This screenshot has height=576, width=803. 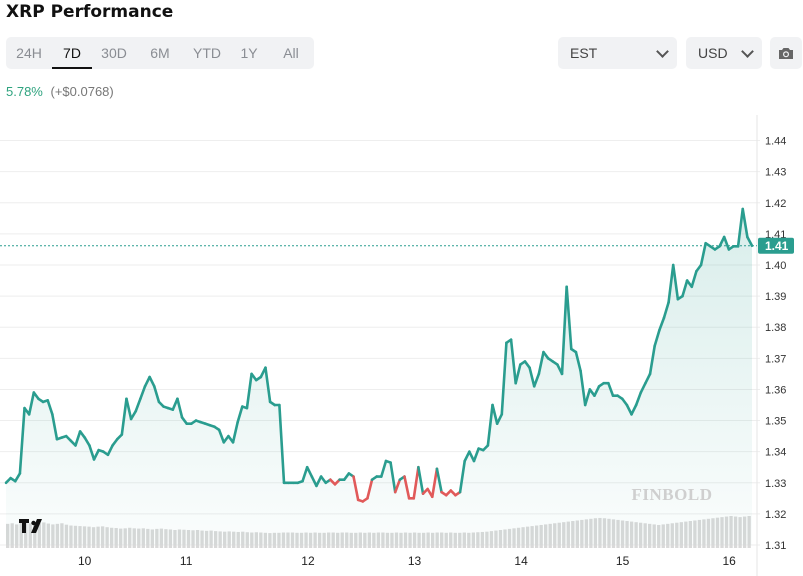 I want to click on range-6m: 6M, so click(x=160, y=53).